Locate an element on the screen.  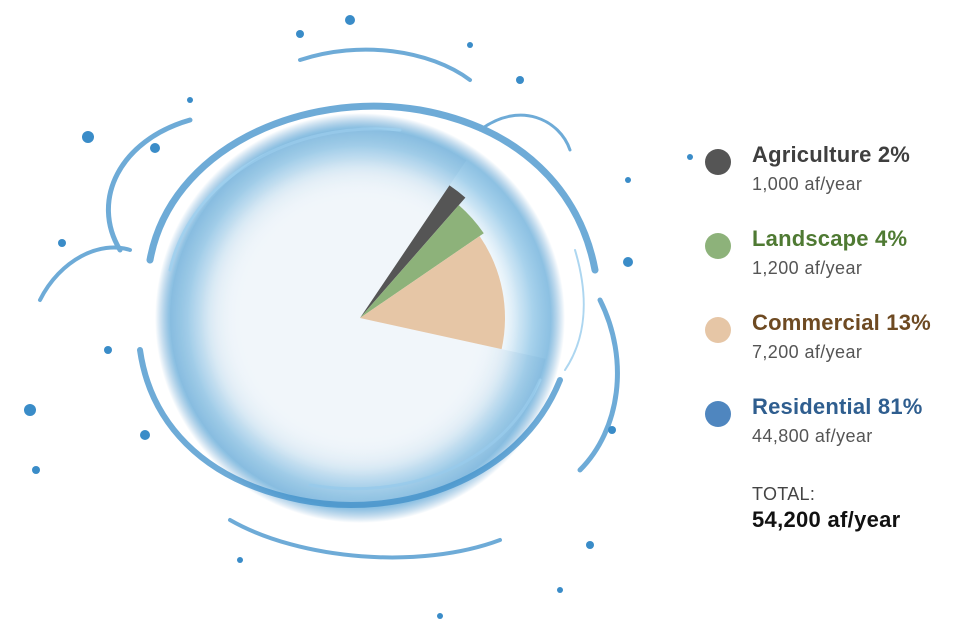
landscape-amount: 1,200 af/year is located at coordinates (807, 268).